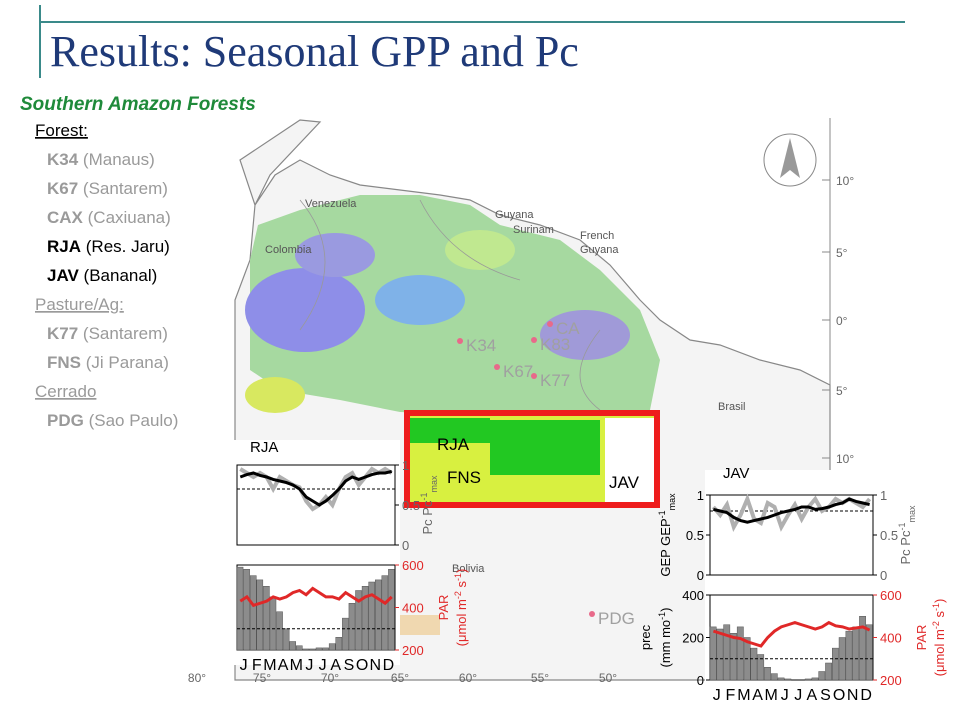 Image resolution: width=960 pixels, height=720 pixels. I want to click on chart-site: JAV, so click(736, 473).